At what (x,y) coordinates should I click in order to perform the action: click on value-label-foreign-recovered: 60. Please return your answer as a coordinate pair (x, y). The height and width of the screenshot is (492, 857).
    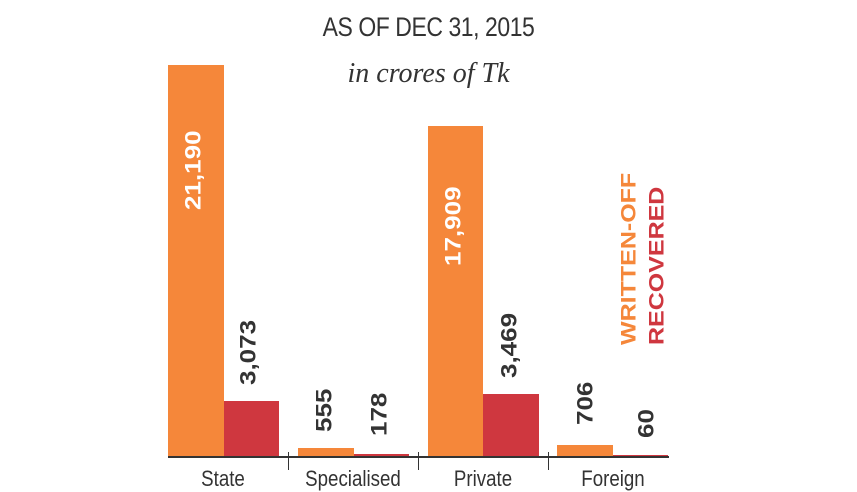
    Looking at the image, I should click on (646, 423).